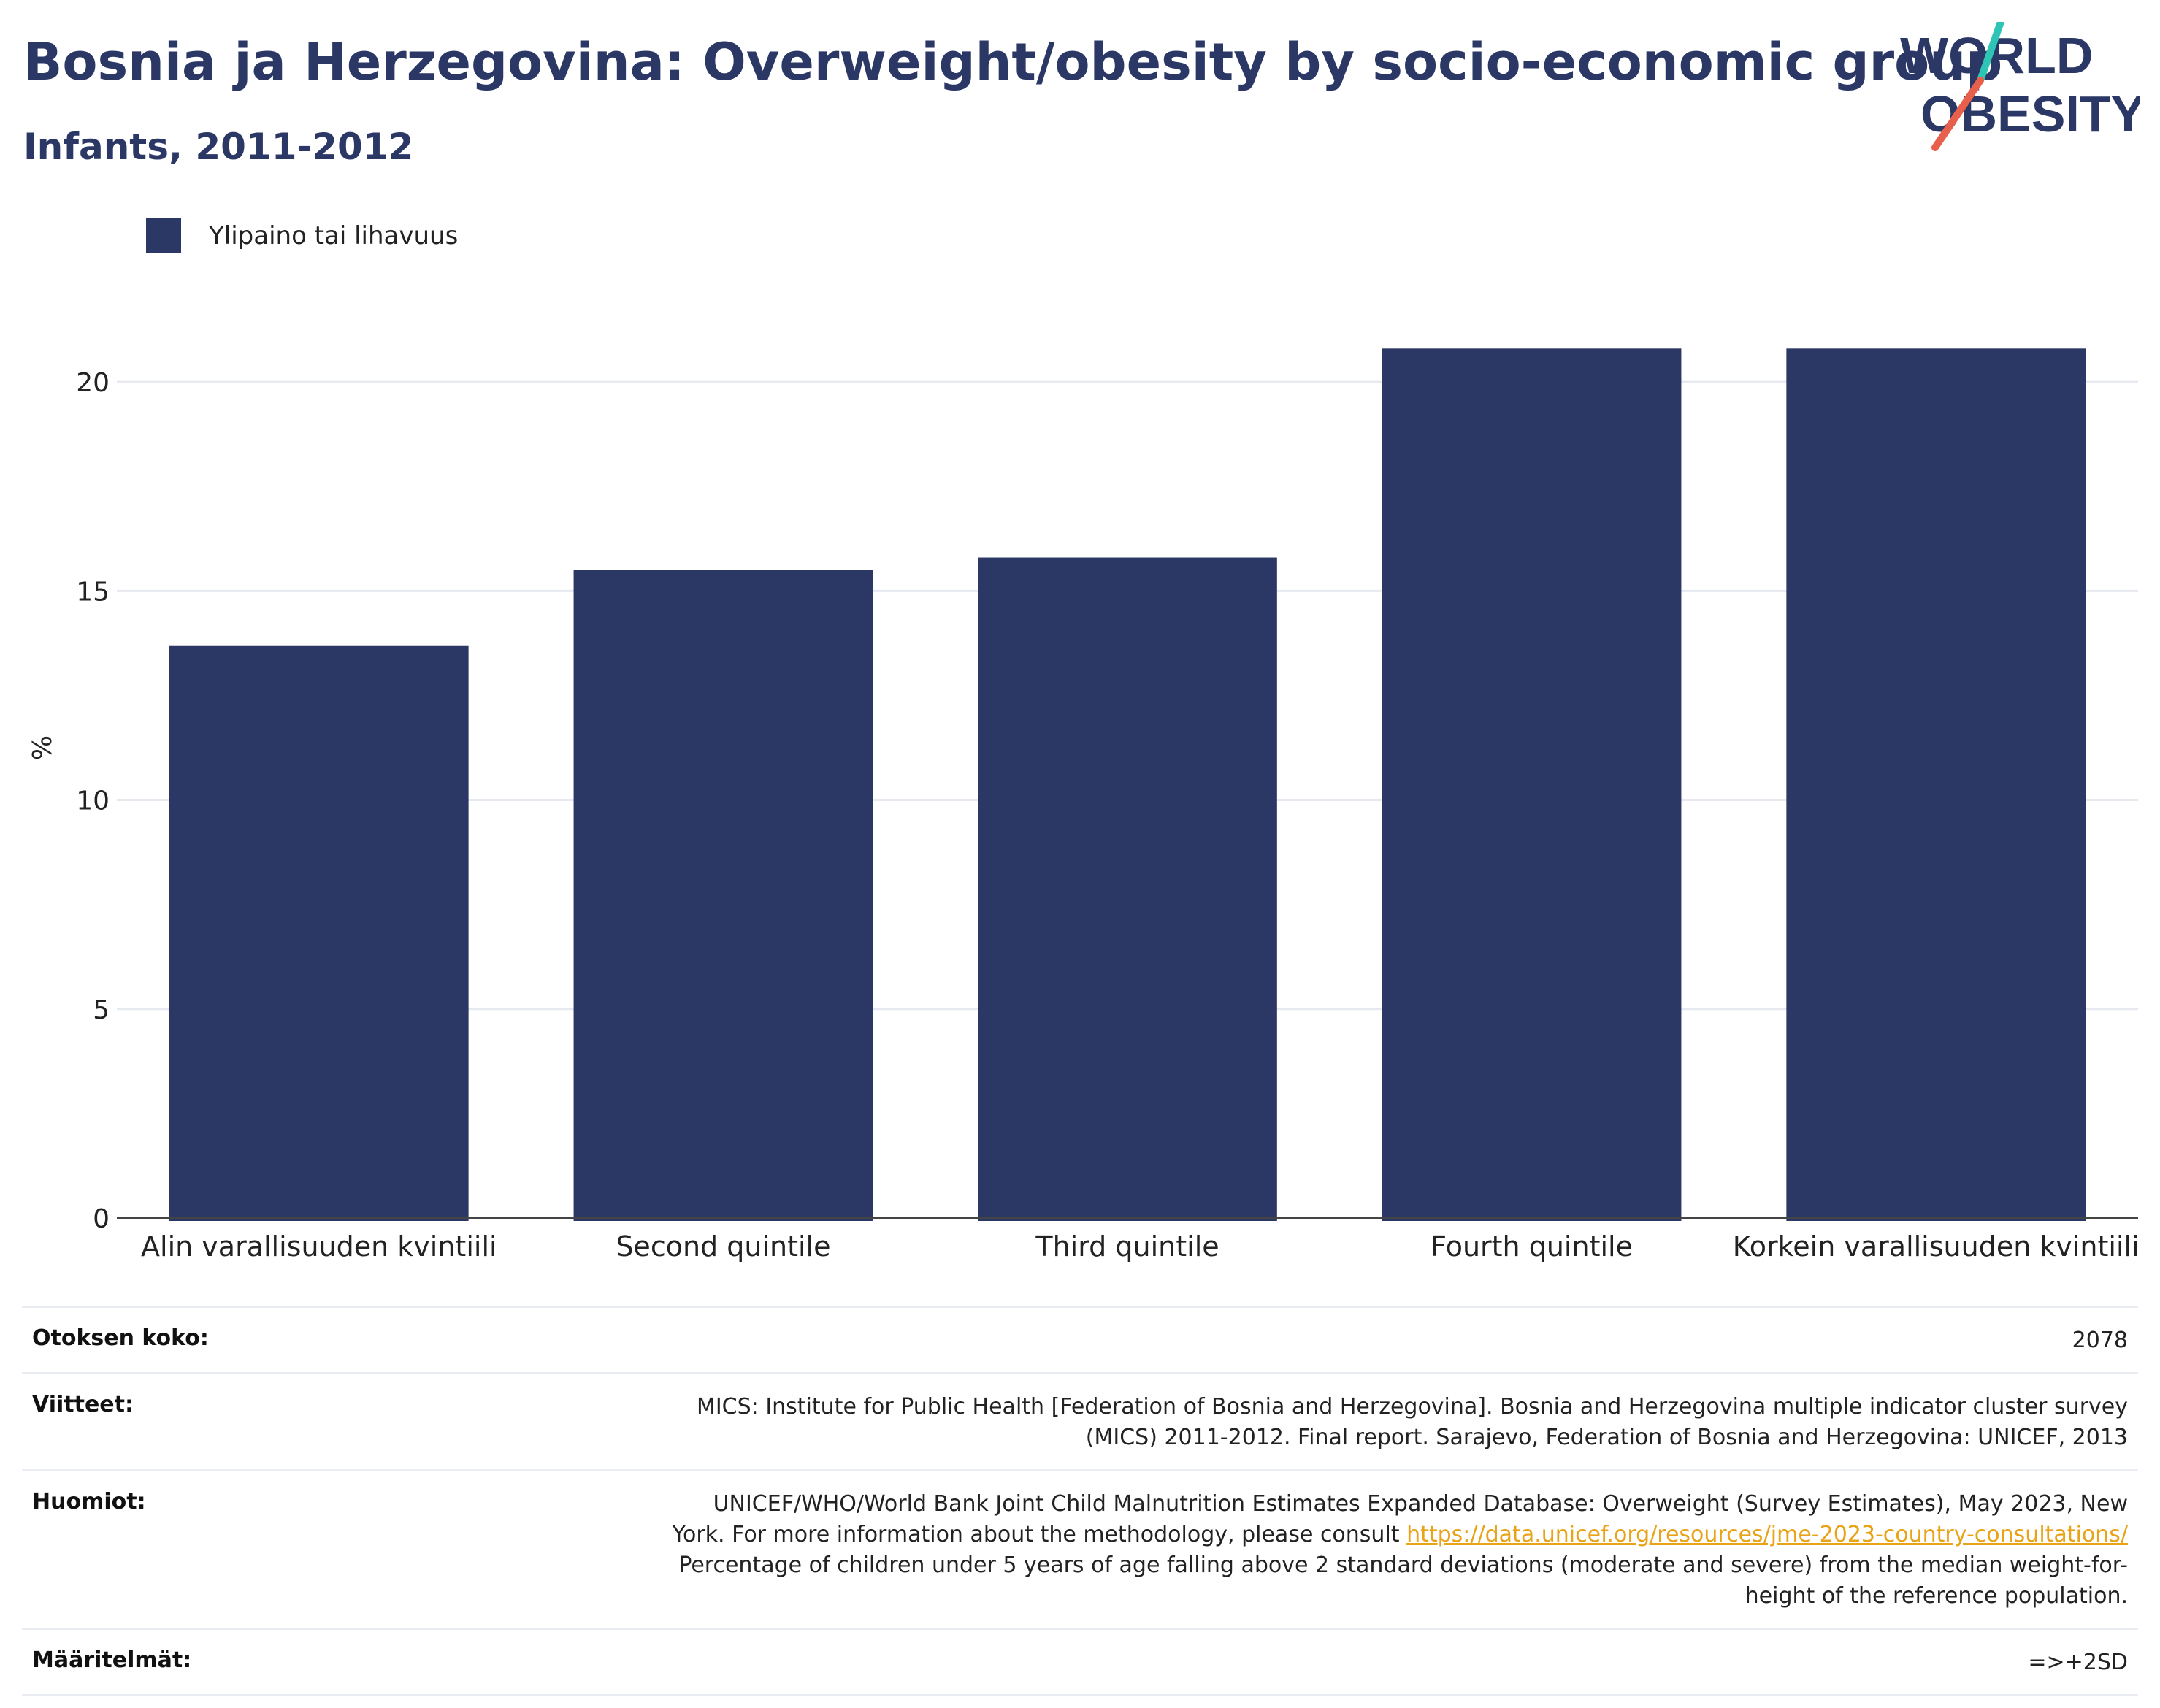 The width and height of the screenshot is (2160, 1708). Describe the element at coordinates (1080, 1339) in the screenshot. I see `info-row-sample-size: Otoksen koko: 2078` at that location.